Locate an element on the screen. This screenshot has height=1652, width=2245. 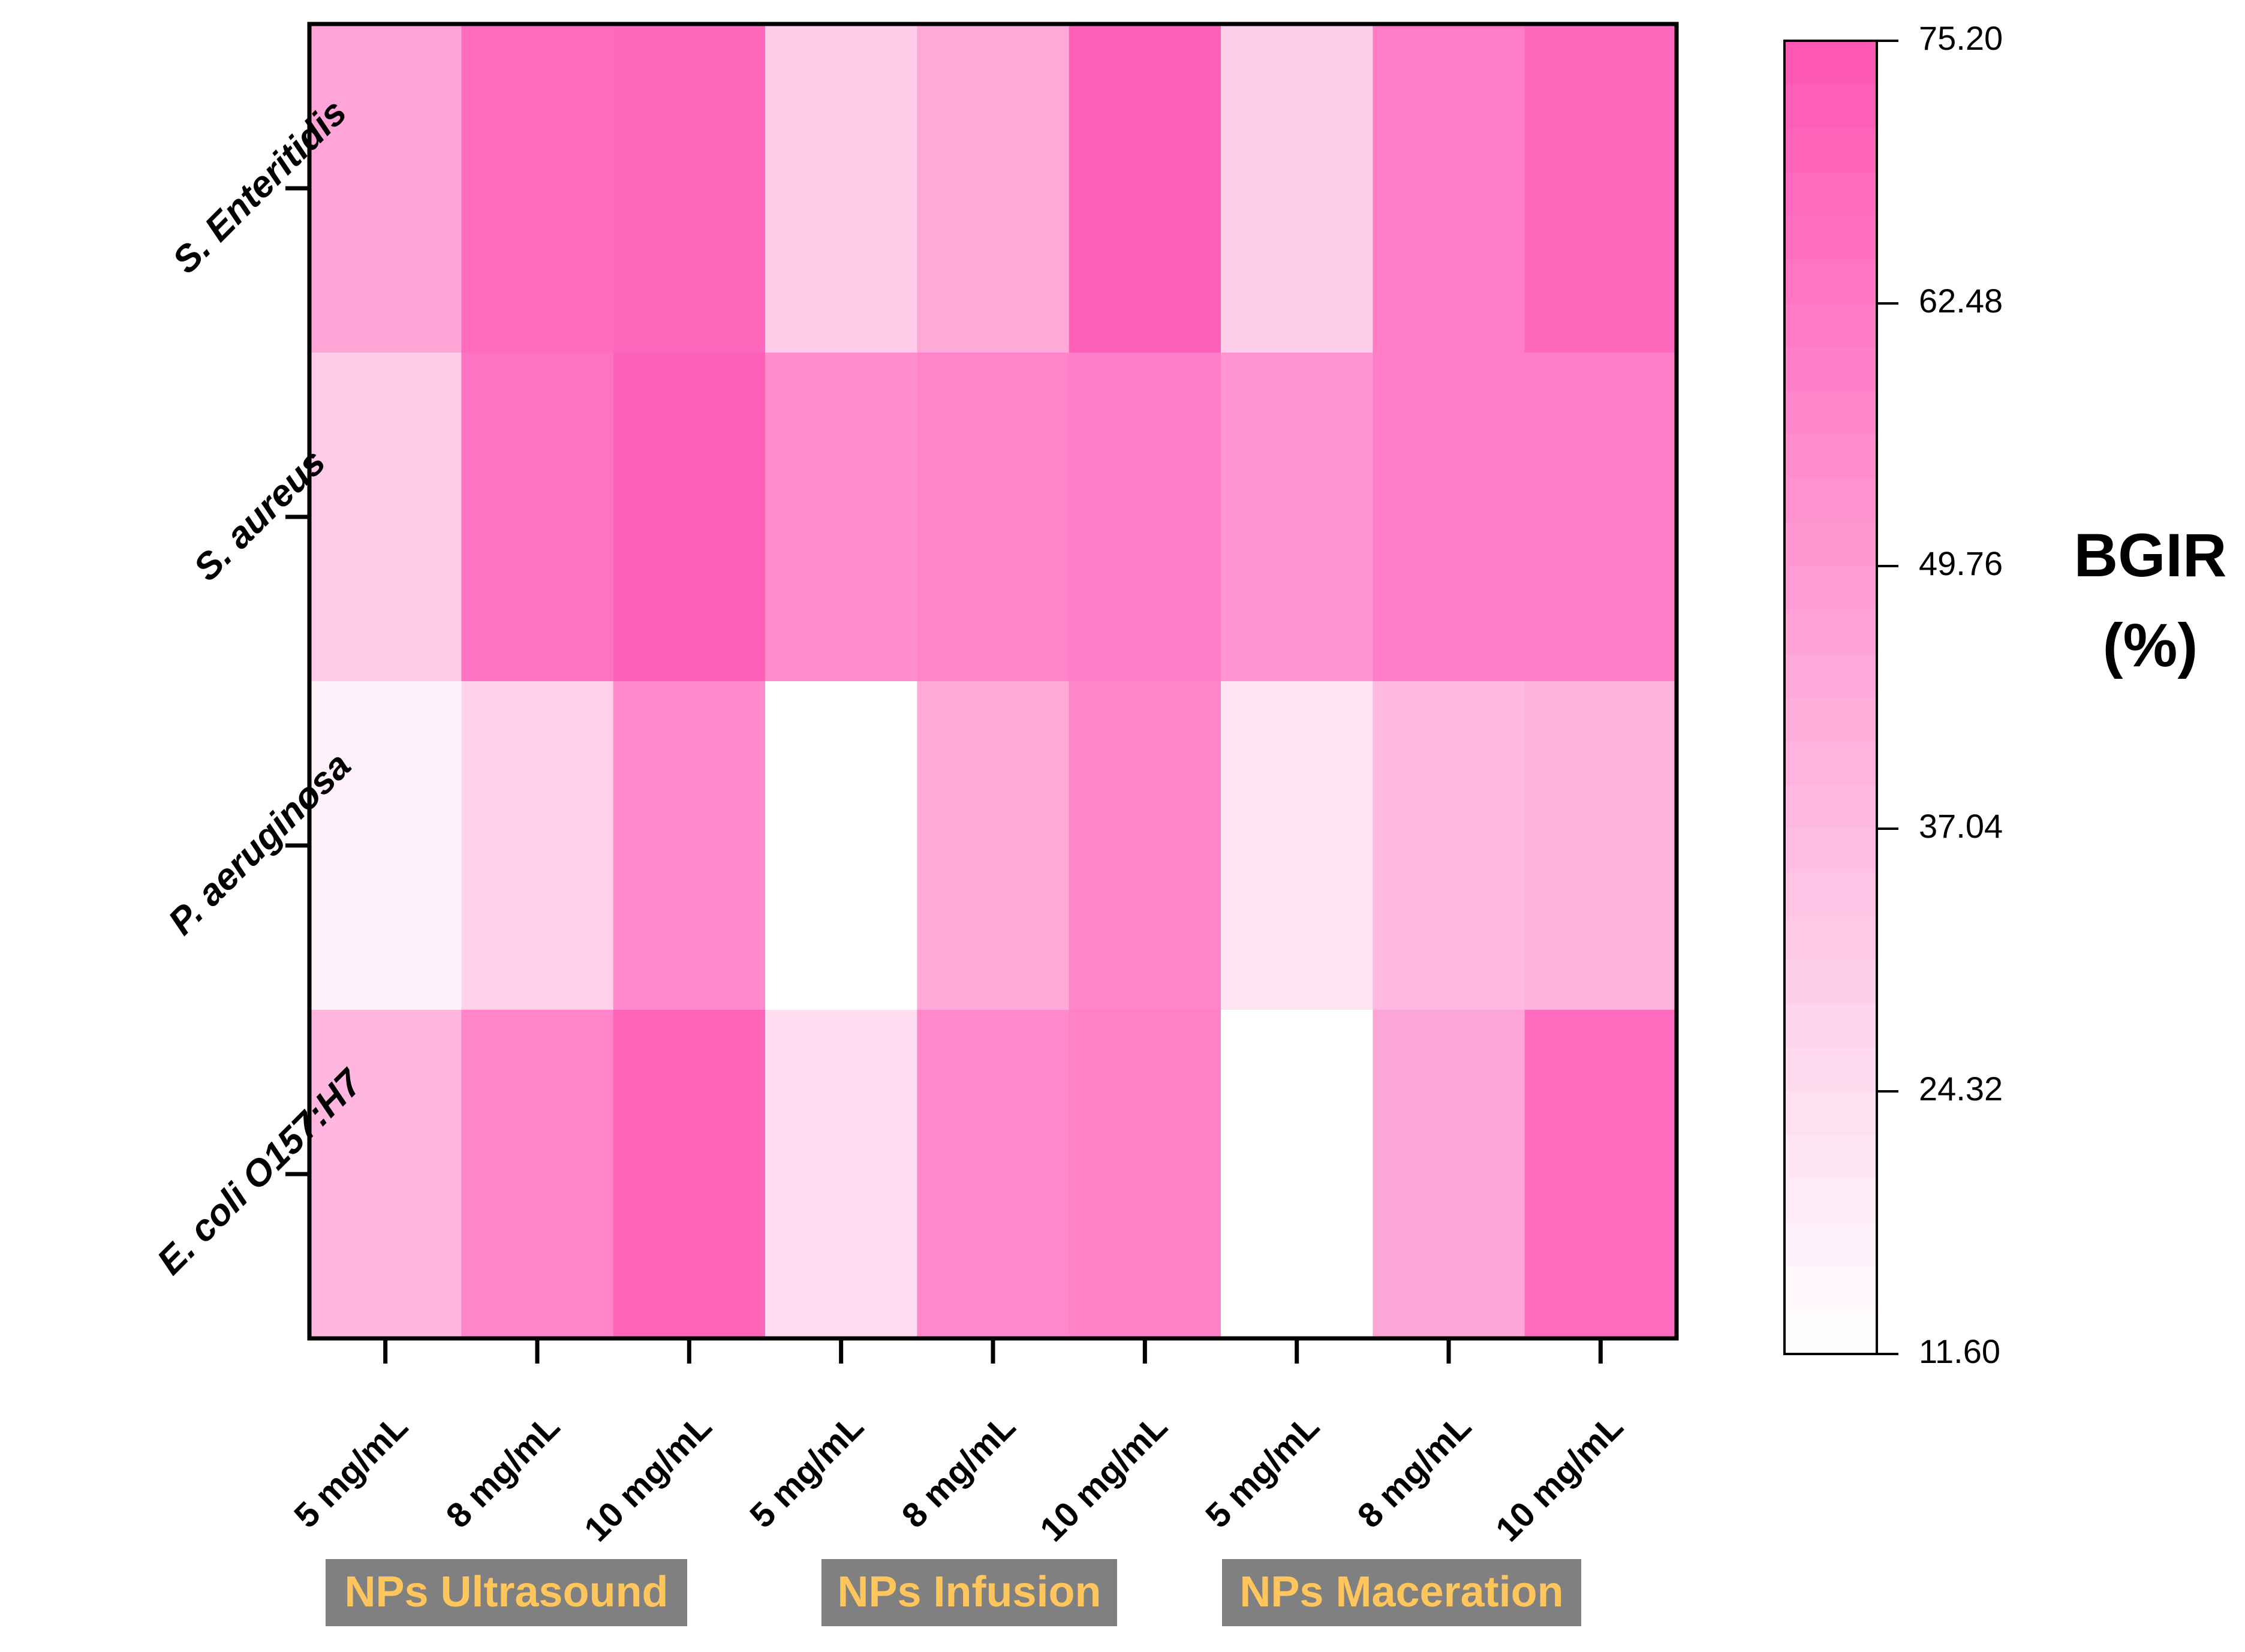
colorbar-tick-label: 49.76 is located at coordinates (1961, 563).